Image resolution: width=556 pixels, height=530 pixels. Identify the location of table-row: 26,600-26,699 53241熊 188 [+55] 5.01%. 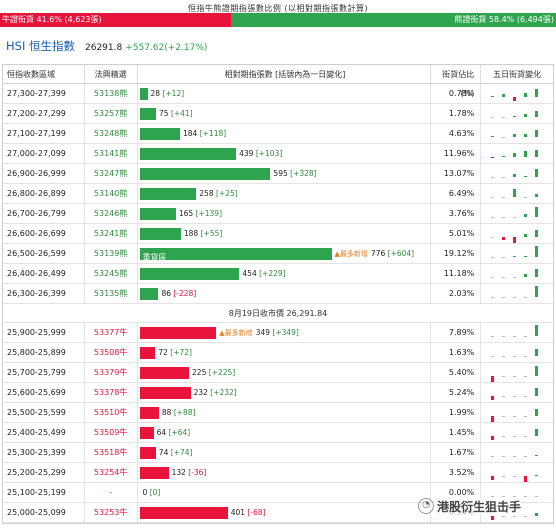
(278, 234).